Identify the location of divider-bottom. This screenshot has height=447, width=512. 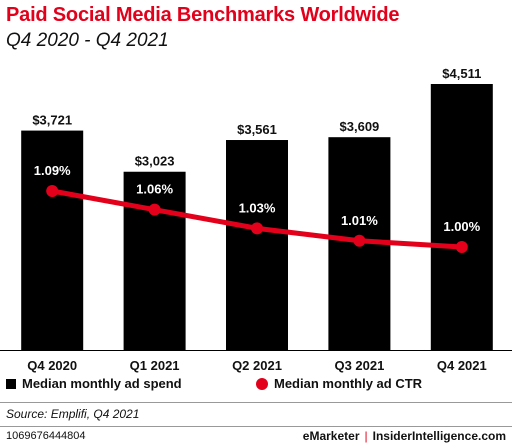
(256, 426).